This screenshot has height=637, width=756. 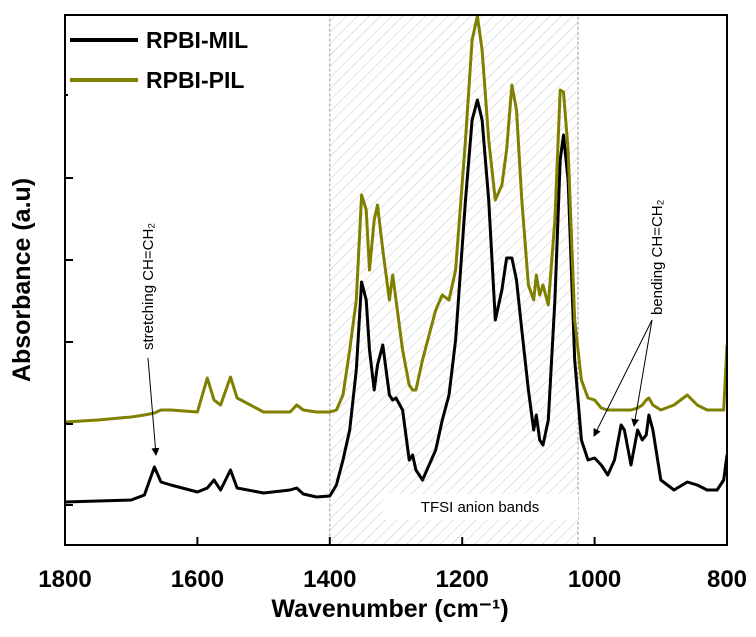 I want to click on legend-label: RPBI-MIL, so click(x=197, y=40).